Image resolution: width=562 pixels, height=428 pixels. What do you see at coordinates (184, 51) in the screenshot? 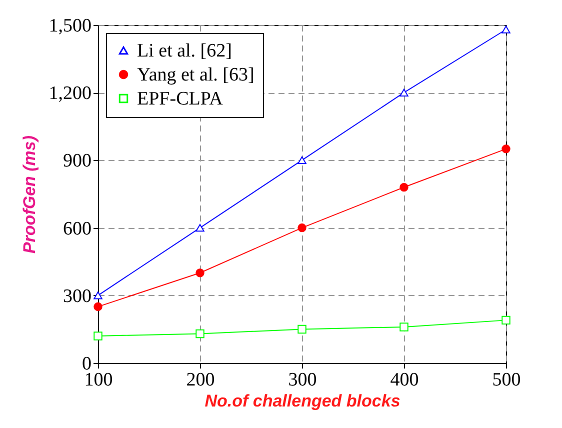
I see `legend-label: Li et al. [62]` at bounding box center [184, 51].